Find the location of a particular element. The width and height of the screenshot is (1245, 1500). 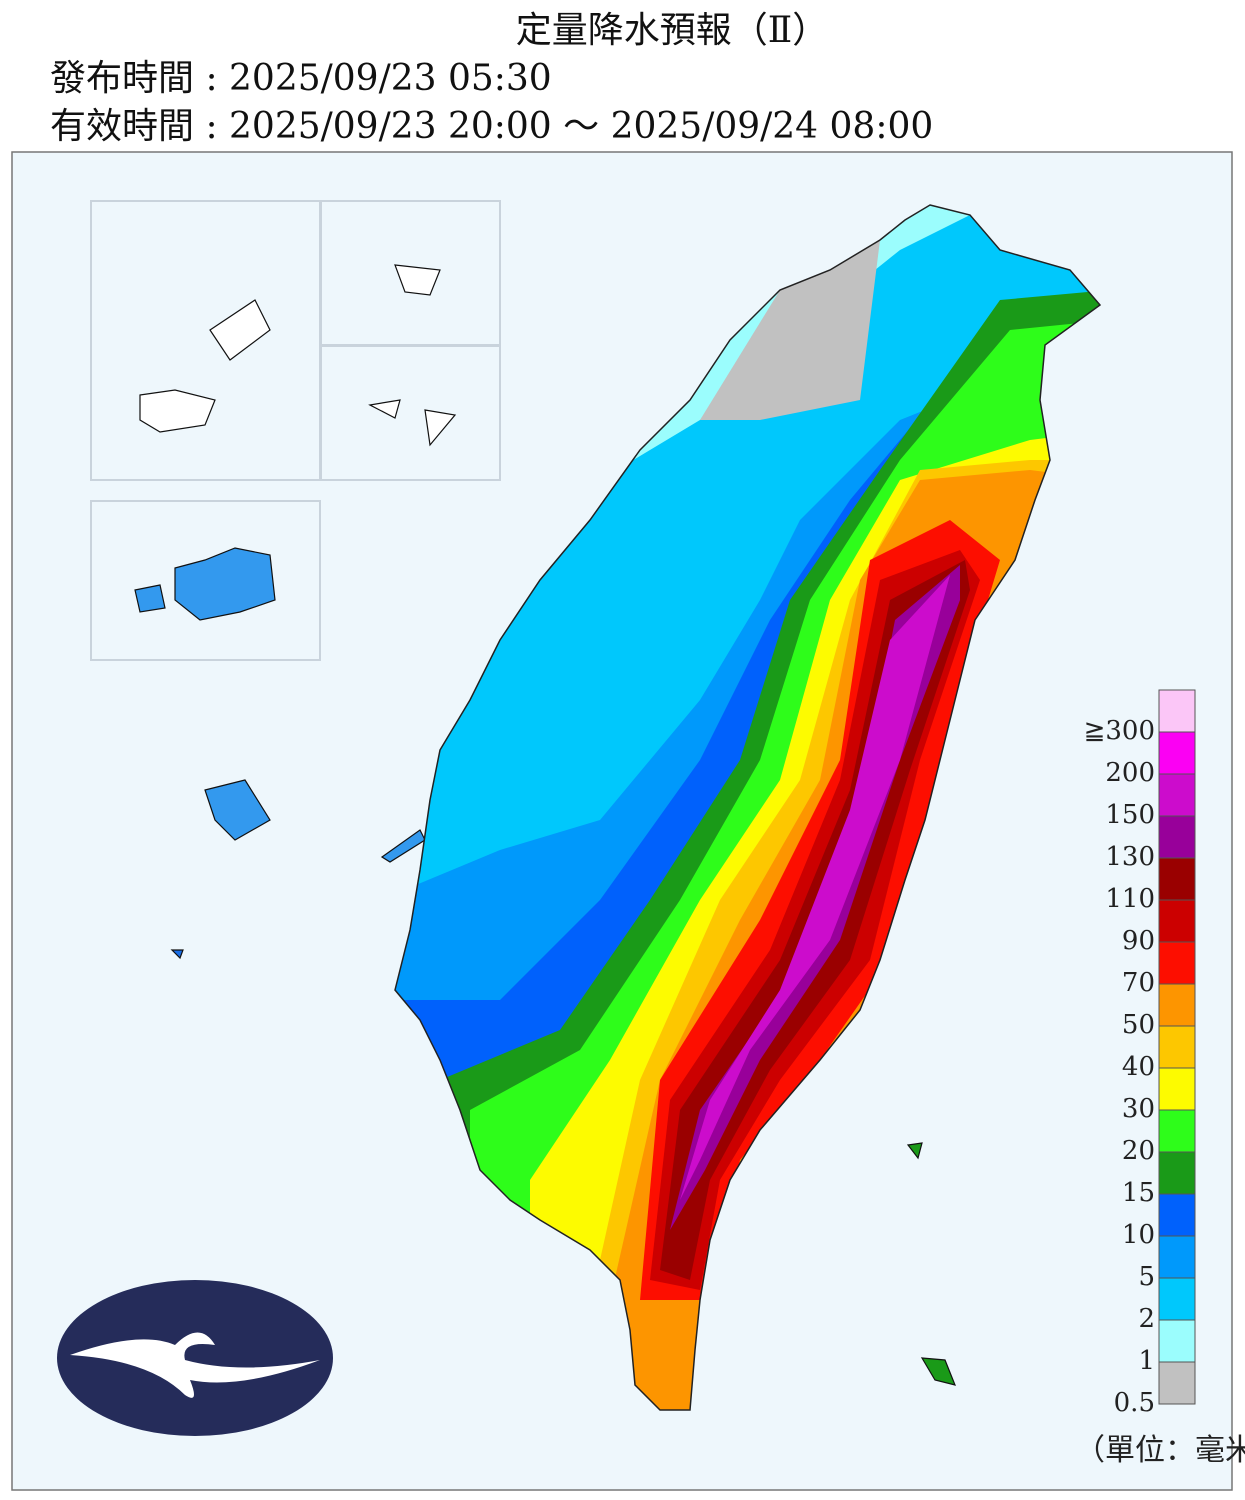

legend-label: 2 is located at coordinates (1146, 1319).